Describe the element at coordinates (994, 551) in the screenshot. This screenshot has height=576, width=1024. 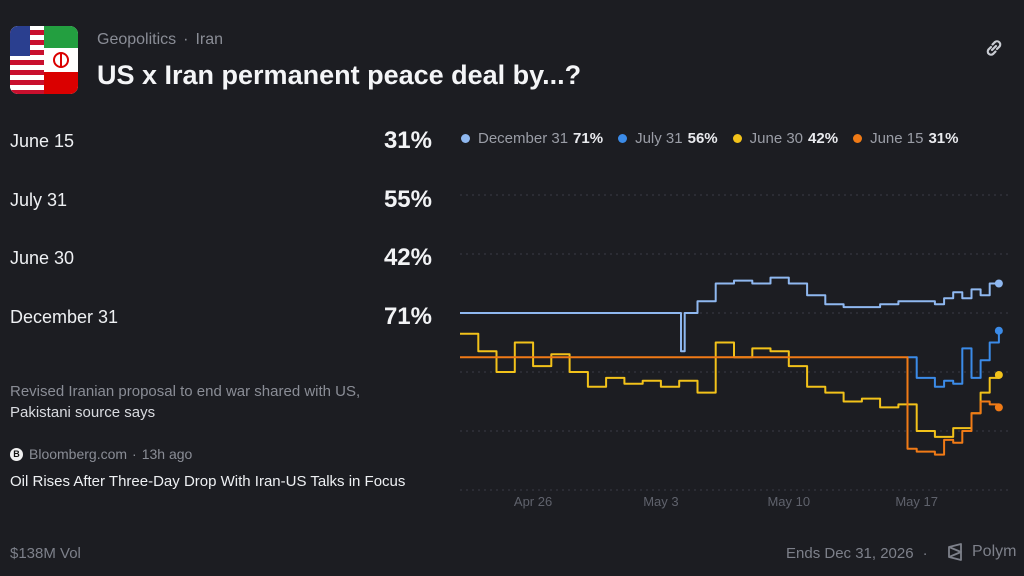
I see `brand-name: Polym` at that location.